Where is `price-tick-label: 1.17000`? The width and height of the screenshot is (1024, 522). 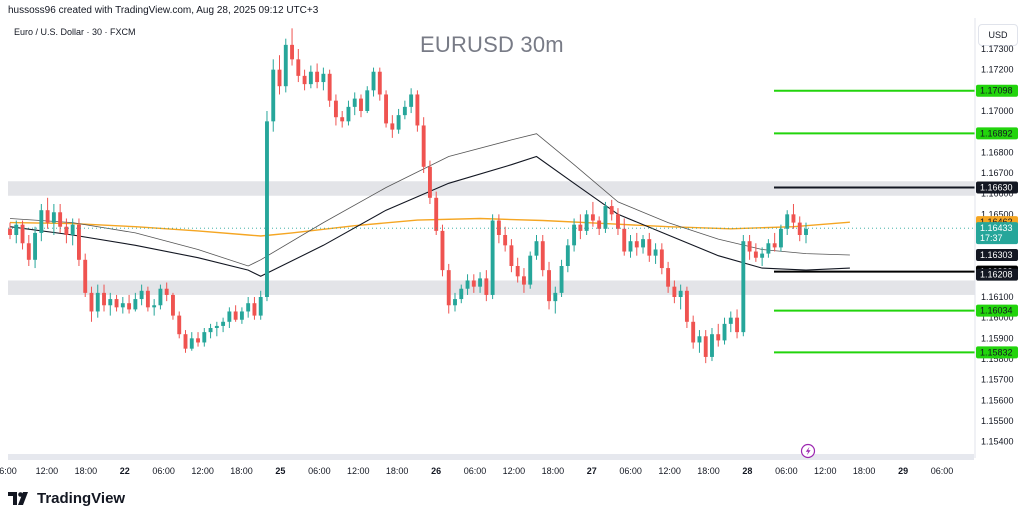
price-tick-label: 1.17000 is located at coordinates (997, 111).